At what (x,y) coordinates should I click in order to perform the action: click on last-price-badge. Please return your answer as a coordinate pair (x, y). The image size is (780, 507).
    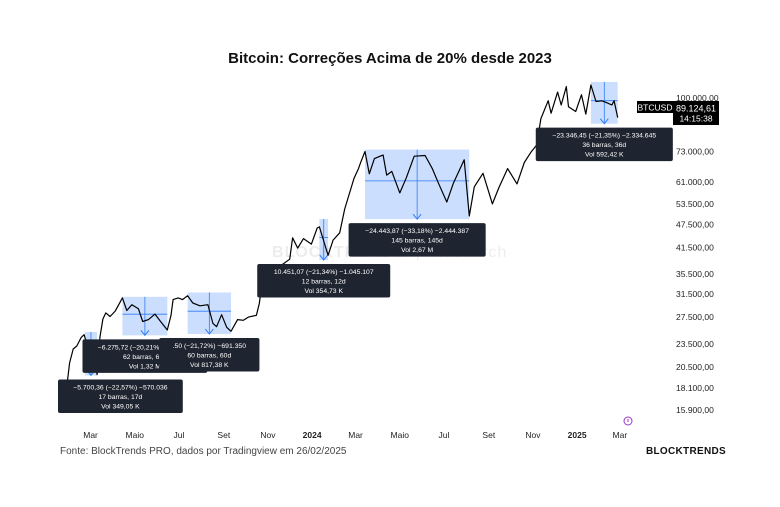
    Looking at the image, I should click on (696, 113).